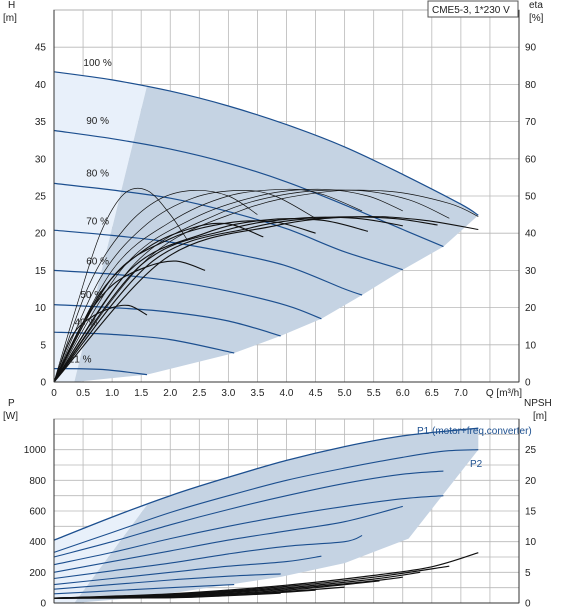 The width and height of the screenshot is (574, 616). Describe the element at coordinates (374, 393) in the screenshot. I see `top-x-tick-label: 5.5` at that location.